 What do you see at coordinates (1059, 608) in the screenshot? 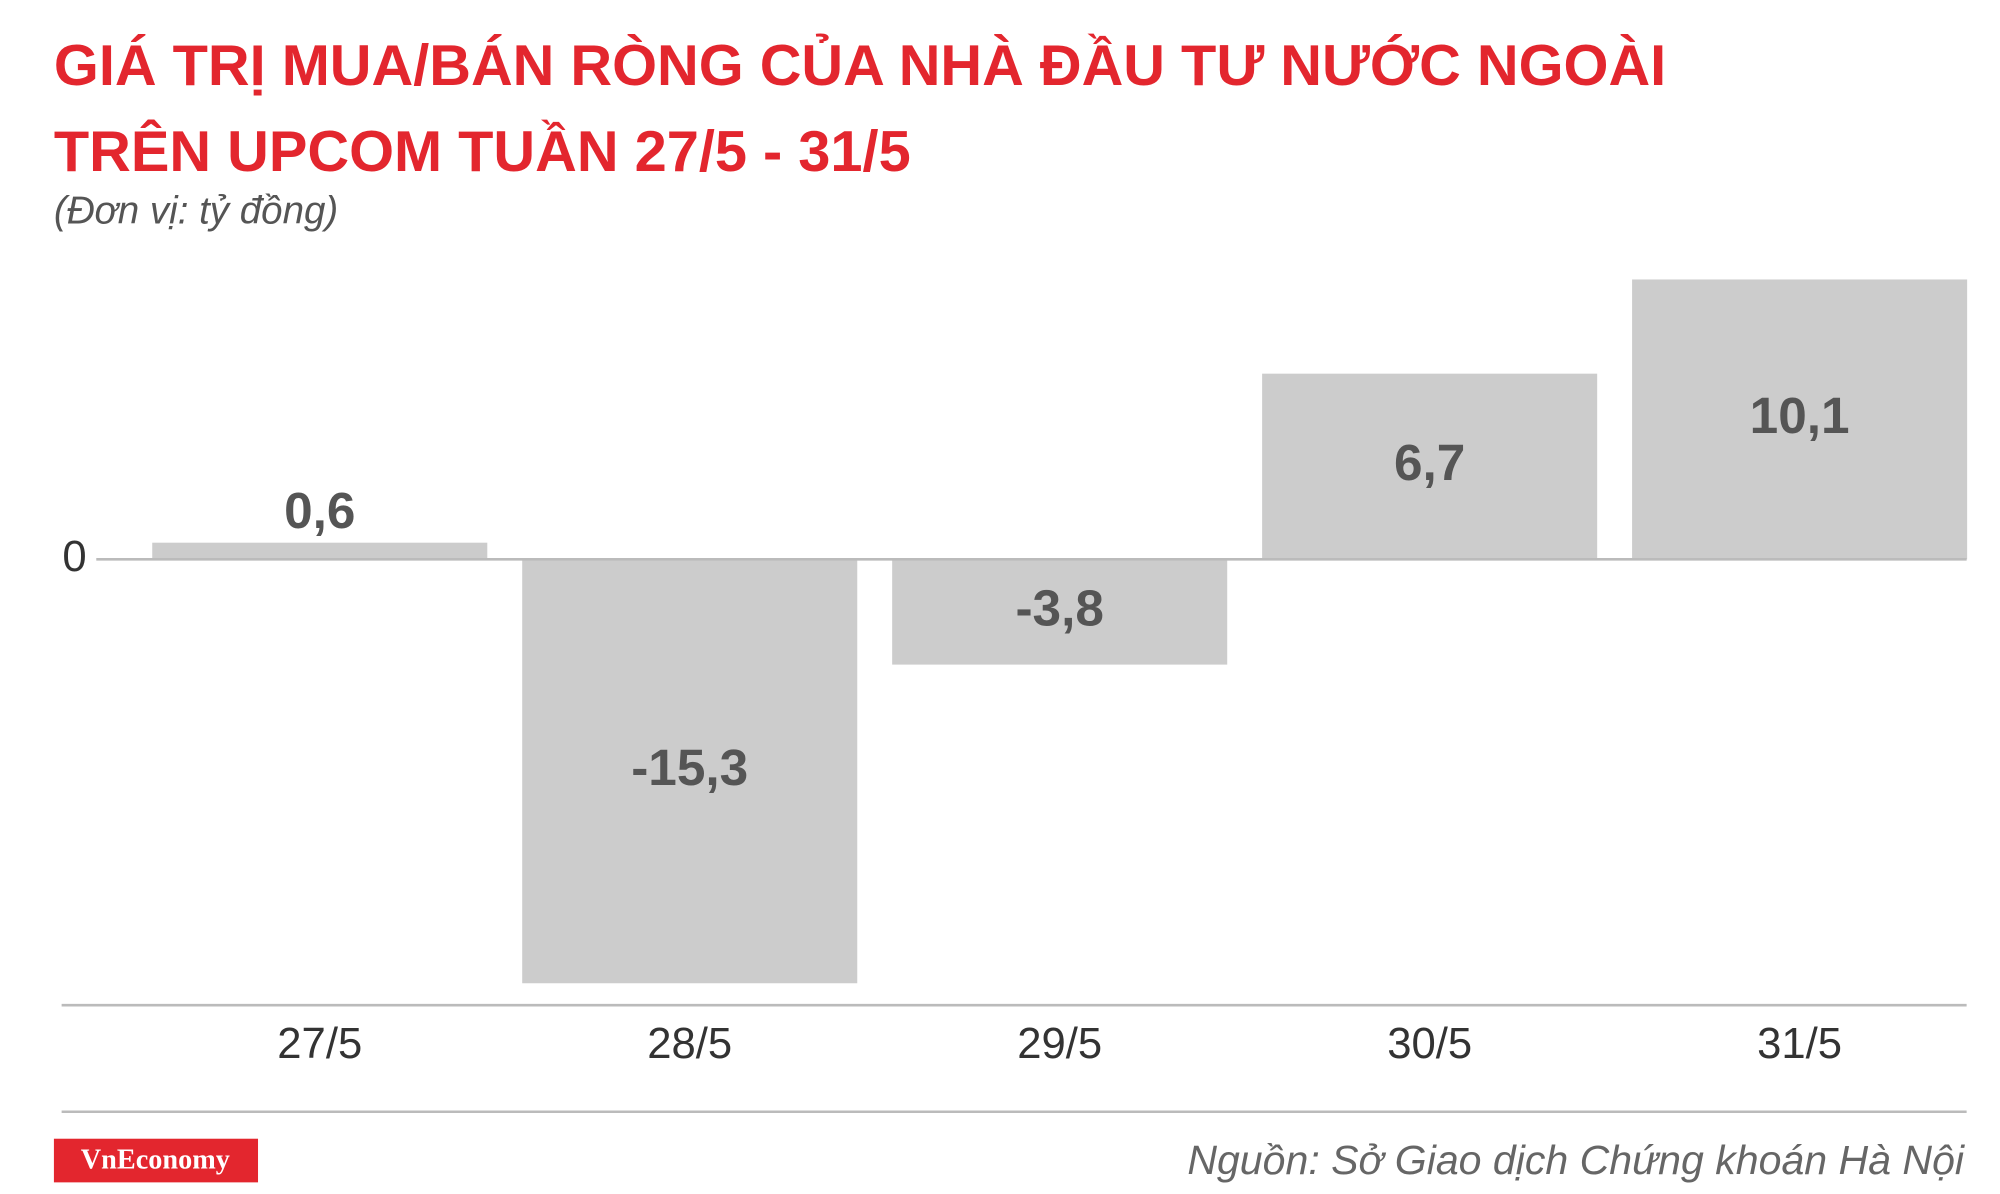
I see `value-label: -3,8` at bounding box center [1059, 608].